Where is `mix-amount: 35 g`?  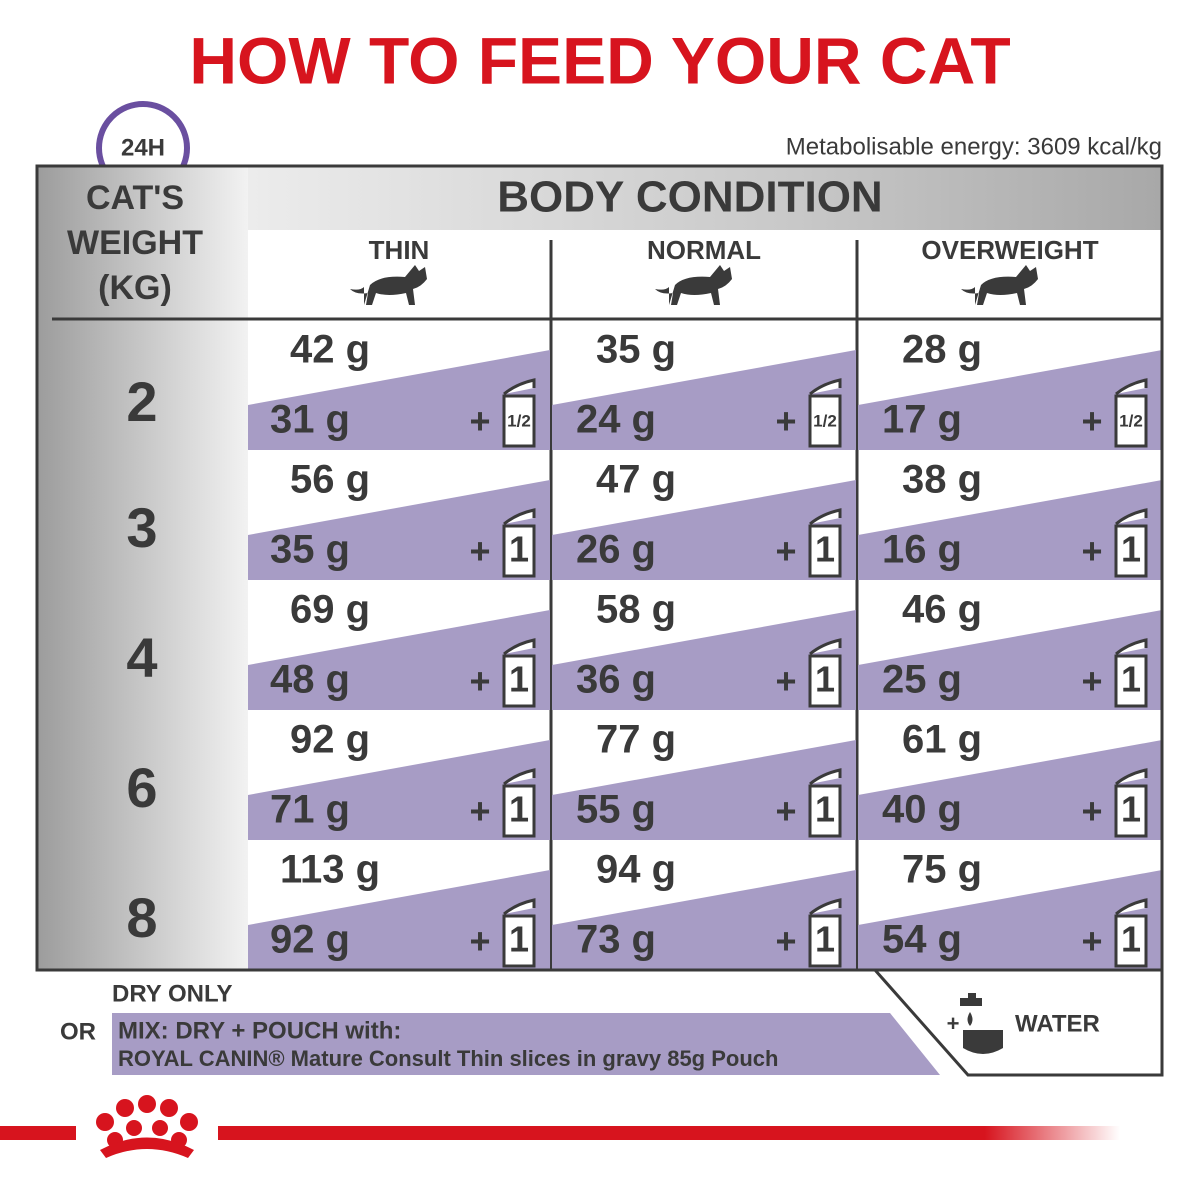 mix-amount: 35 g is located at coordinates (310, 550).